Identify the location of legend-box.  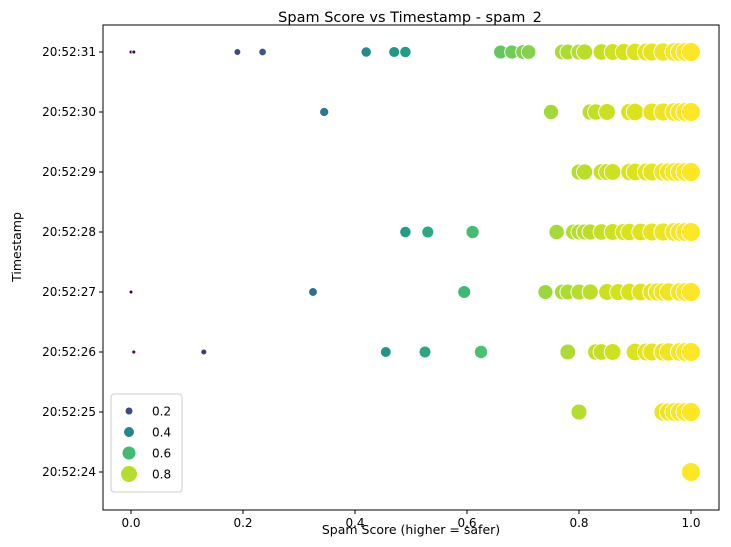
(146, 443).